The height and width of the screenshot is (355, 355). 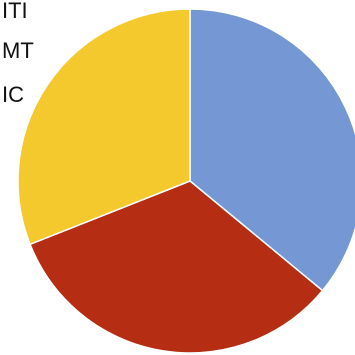 What do you see at coordinates (18, 50) in the screenshot?
I see `legend-label-mt: MT` at bounding box center [18, 50].